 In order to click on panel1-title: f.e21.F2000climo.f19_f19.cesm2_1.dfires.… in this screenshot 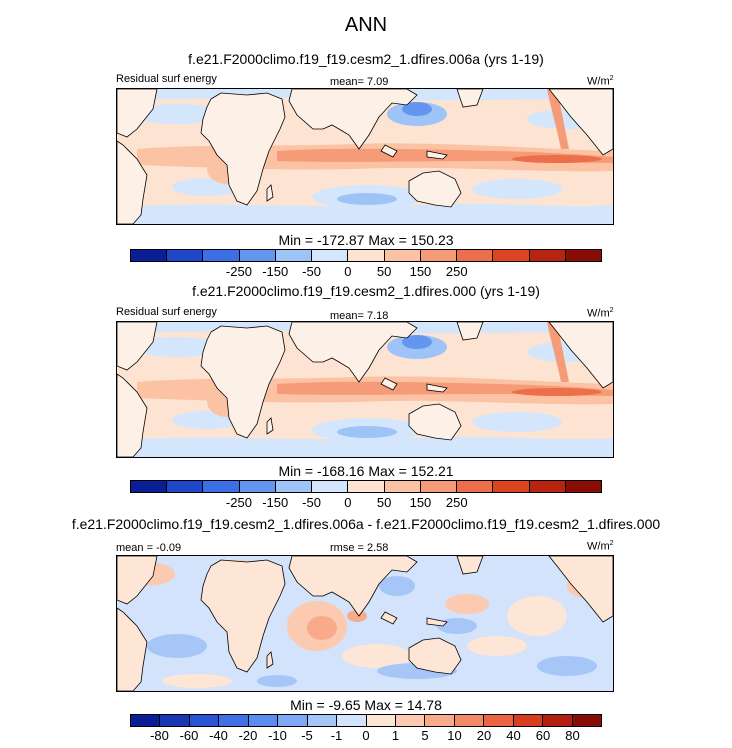, I will do `click(366, 59)`.